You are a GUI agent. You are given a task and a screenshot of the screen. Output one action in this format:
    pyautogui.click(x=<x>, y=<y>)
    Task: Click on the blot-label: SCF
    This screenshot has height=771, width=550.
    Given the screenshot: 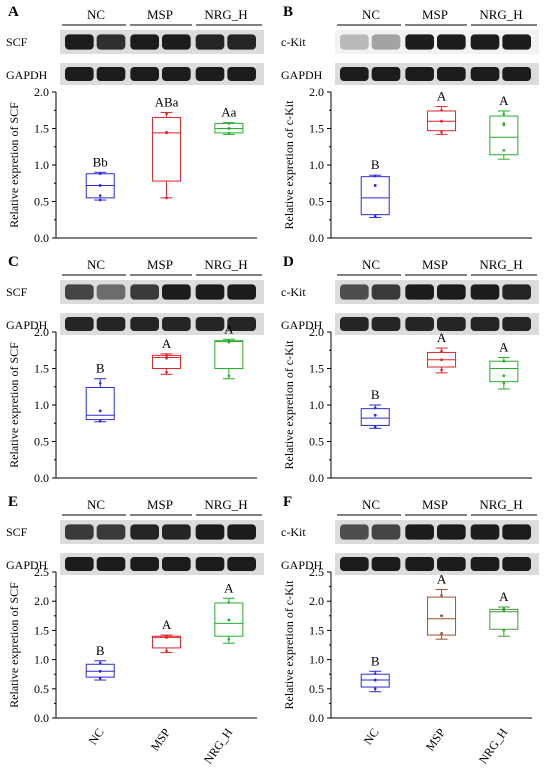 What is the action you would take?
    pyautogui.click(x=17, y=532)
    